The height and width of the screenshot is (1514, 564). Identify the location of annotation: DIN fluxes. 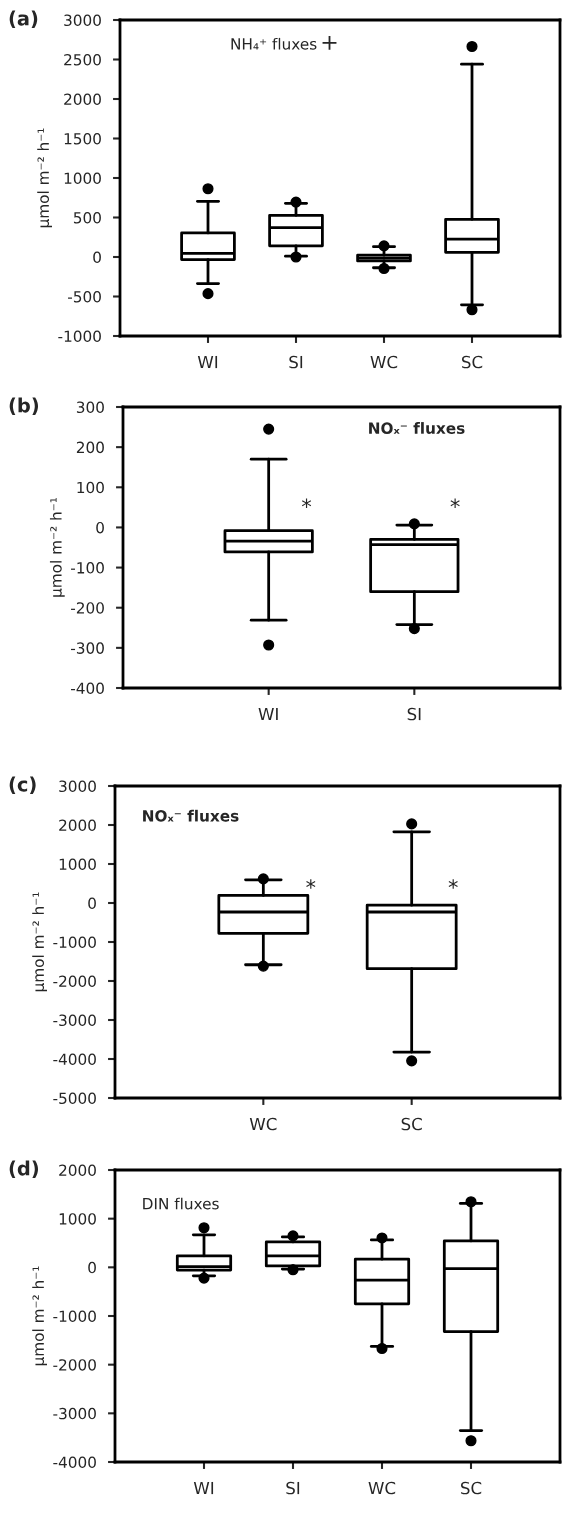
(181, 1203).